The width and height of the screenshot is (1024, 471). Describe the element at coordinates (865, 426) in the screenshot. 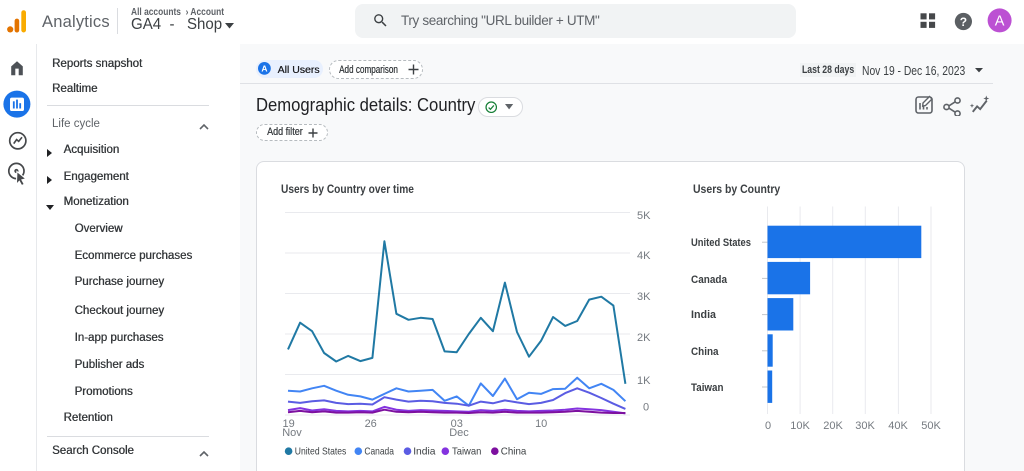

I see `svg-text: 30K` at that location.